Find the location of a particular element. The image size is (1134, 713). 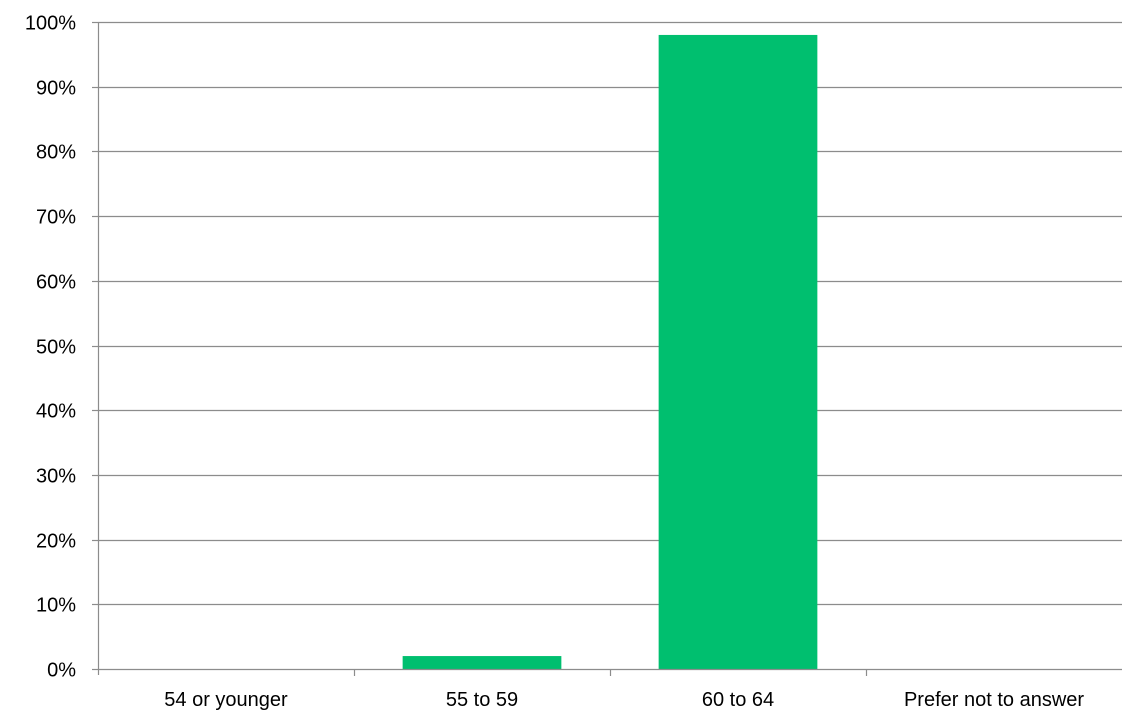

x-tick-label-0: 54 or younger is located at coordinates (226, 700).